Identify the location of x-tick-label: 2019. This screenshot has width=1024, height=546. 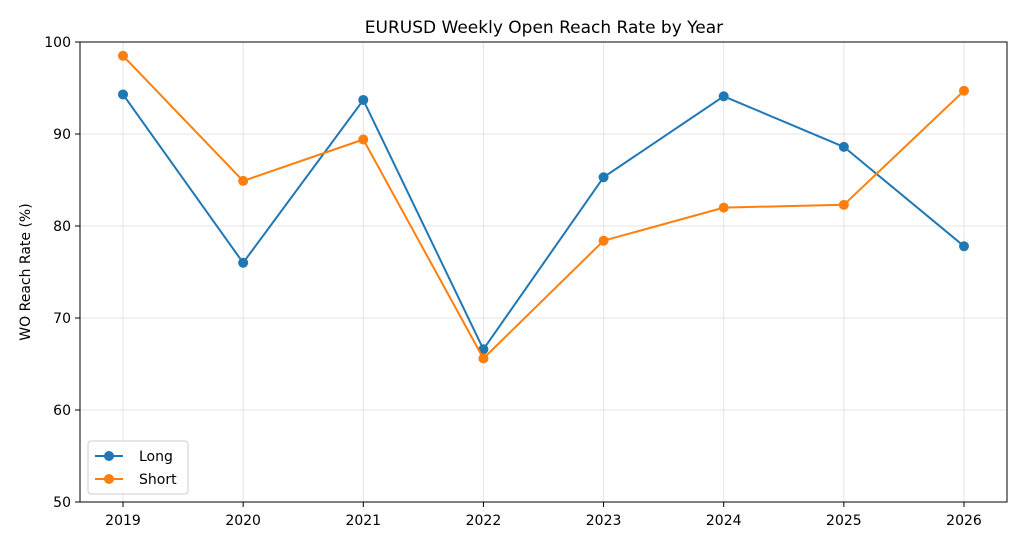
(123, 521).